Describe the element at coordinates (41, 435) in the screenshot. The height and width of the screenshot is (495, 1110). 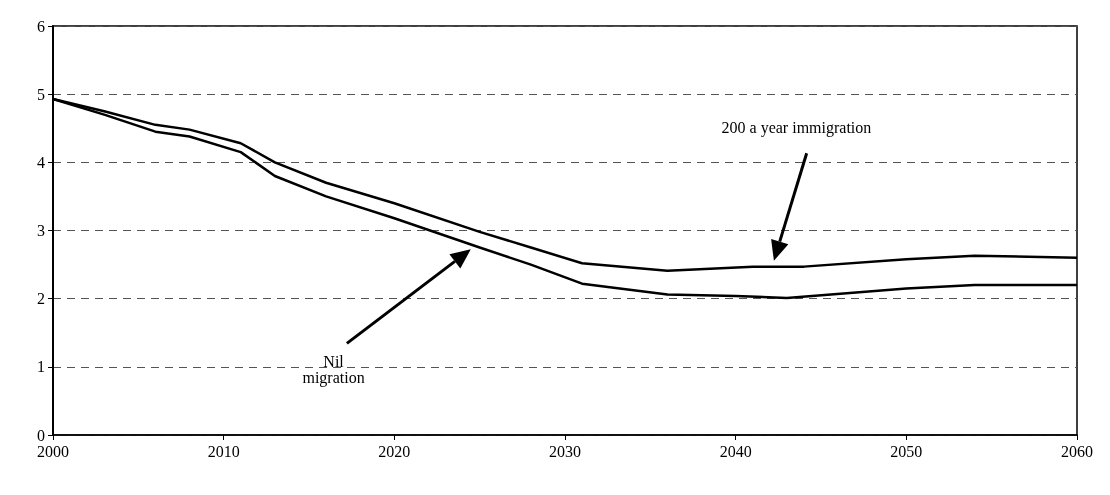
I see `y-tick-label: 0` at that location.